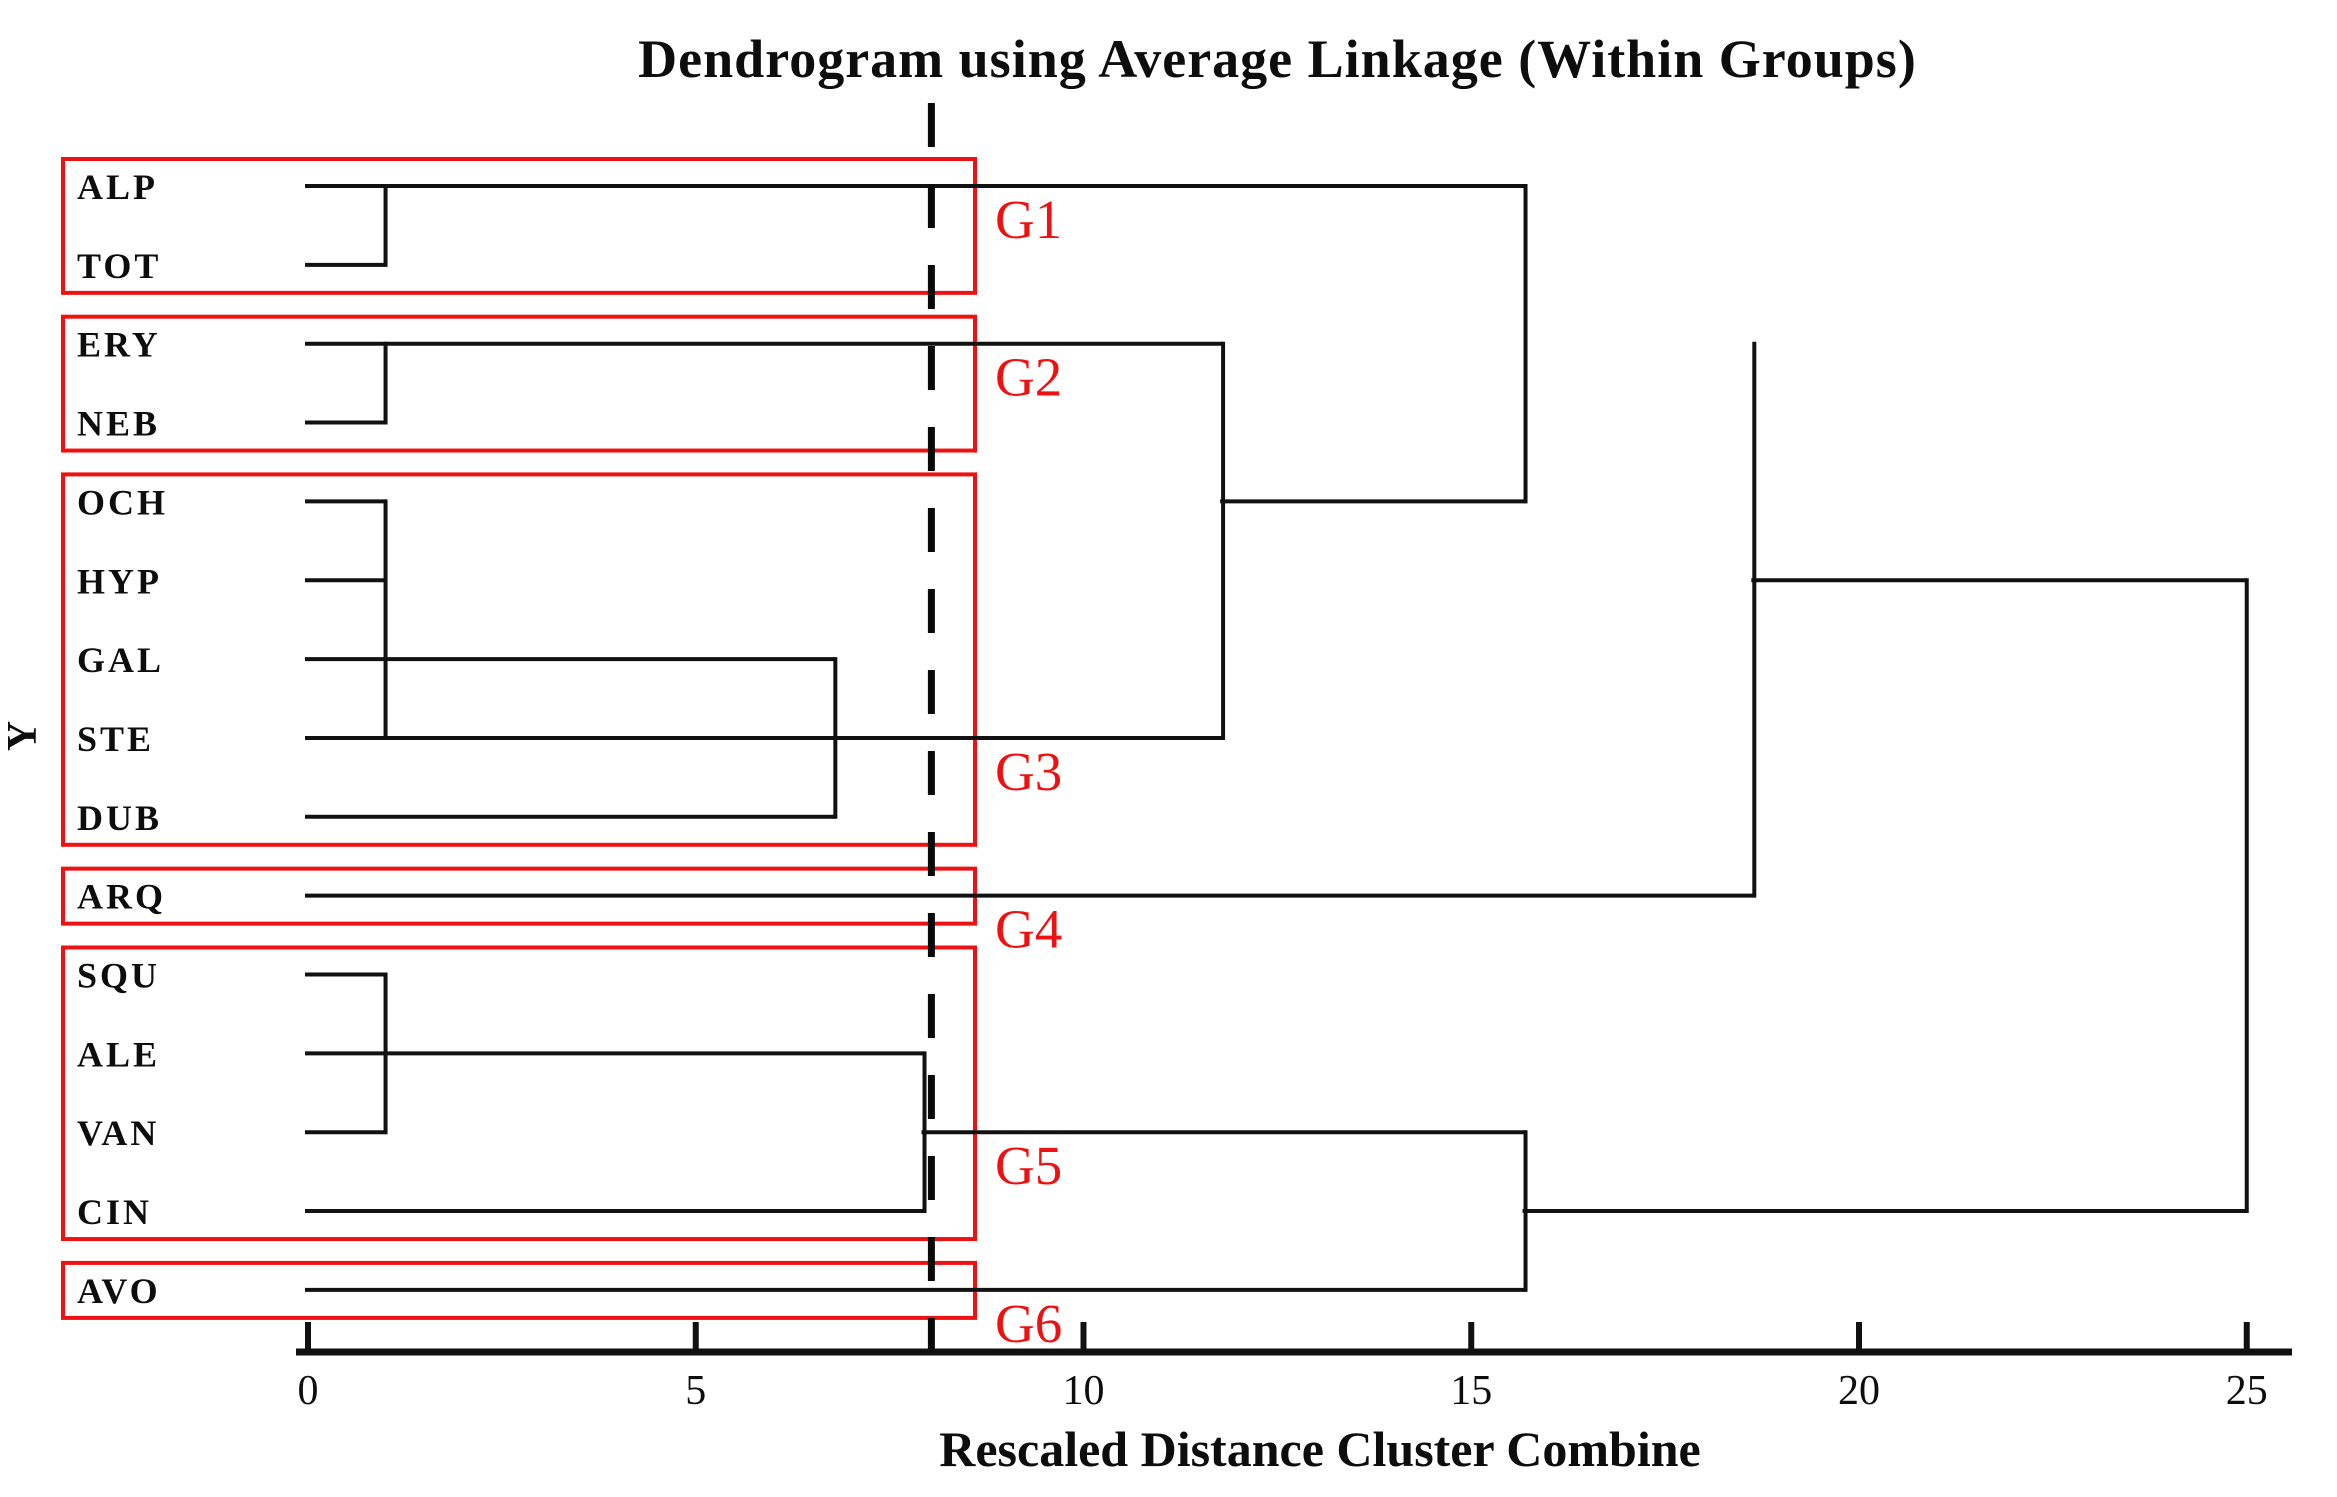  I want to click on group-box-g3, so click(519, 659).